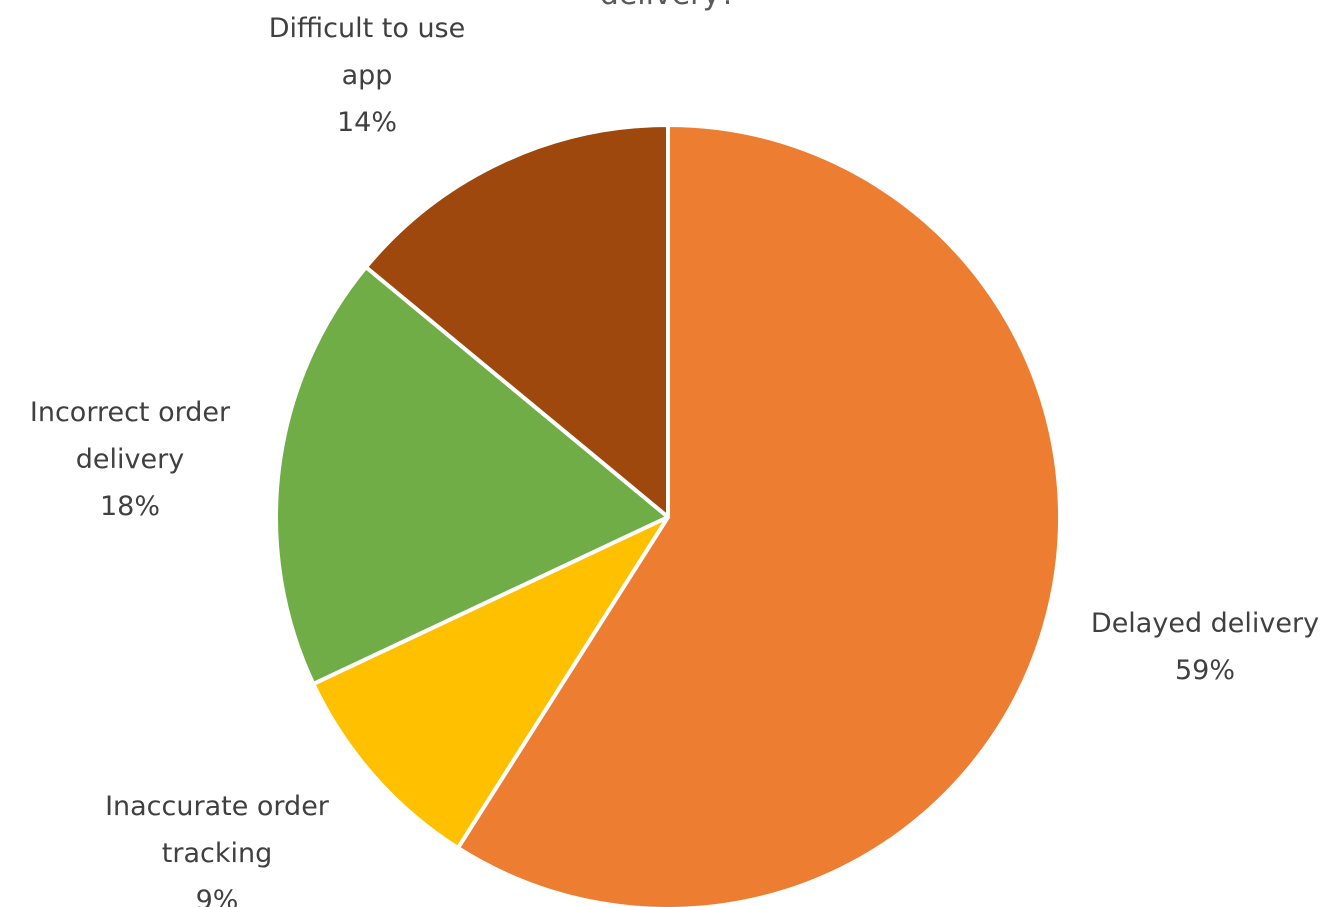 The image size is (1332, 907). What do you see at coordinates (367, 75) in the screenshot?
I see `data-label-difficult-to-use-app: Difficult to use app 14%` at bounding box center [367, 75].